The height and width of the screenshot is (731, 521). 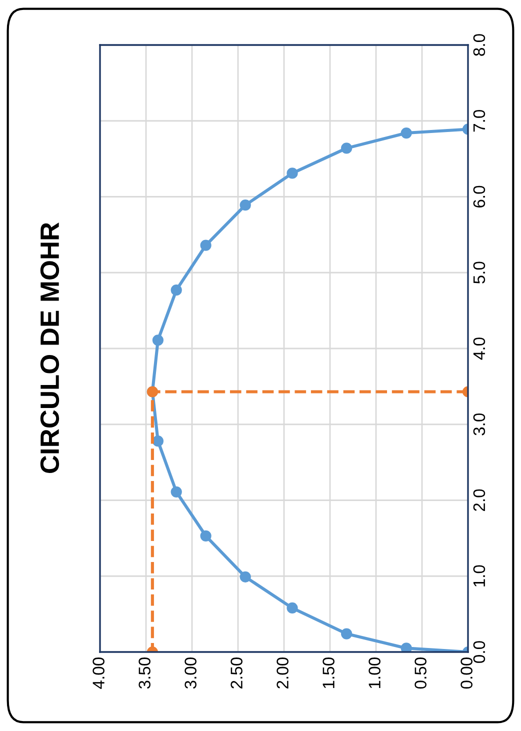 What do you see at coordinates (282, 673) in the screenshot?
I see `x-tick-label: 2.00` at bounding box center [282, 673].